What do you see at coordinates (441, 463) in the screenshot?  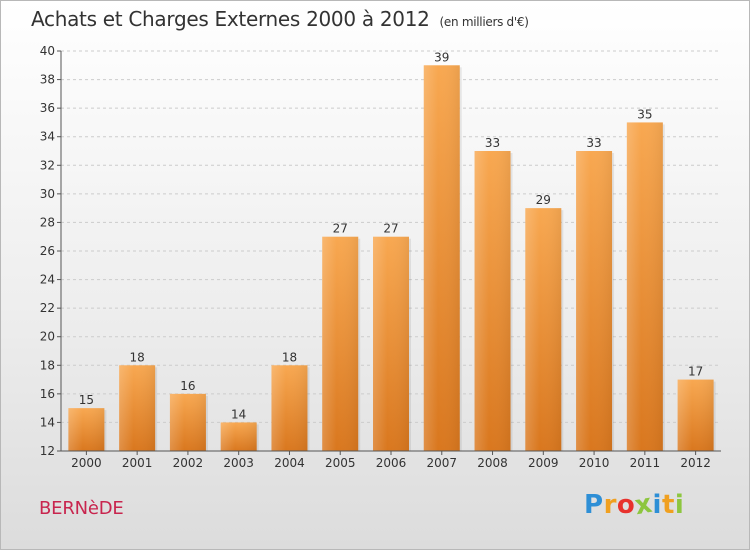 I see `x-tick-label: 2007` at bounding box center [441, 463].